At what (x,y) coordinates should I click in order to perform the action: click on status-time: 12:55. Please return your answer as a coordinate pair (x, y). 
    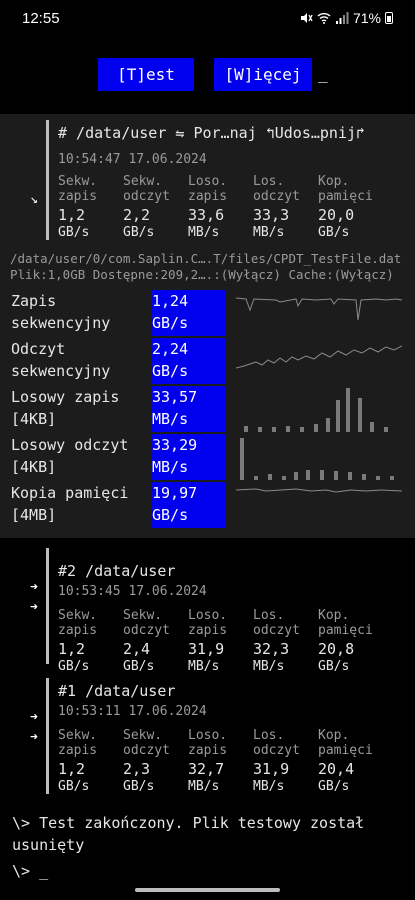
    Looking at the image, I should click on (41, 18).